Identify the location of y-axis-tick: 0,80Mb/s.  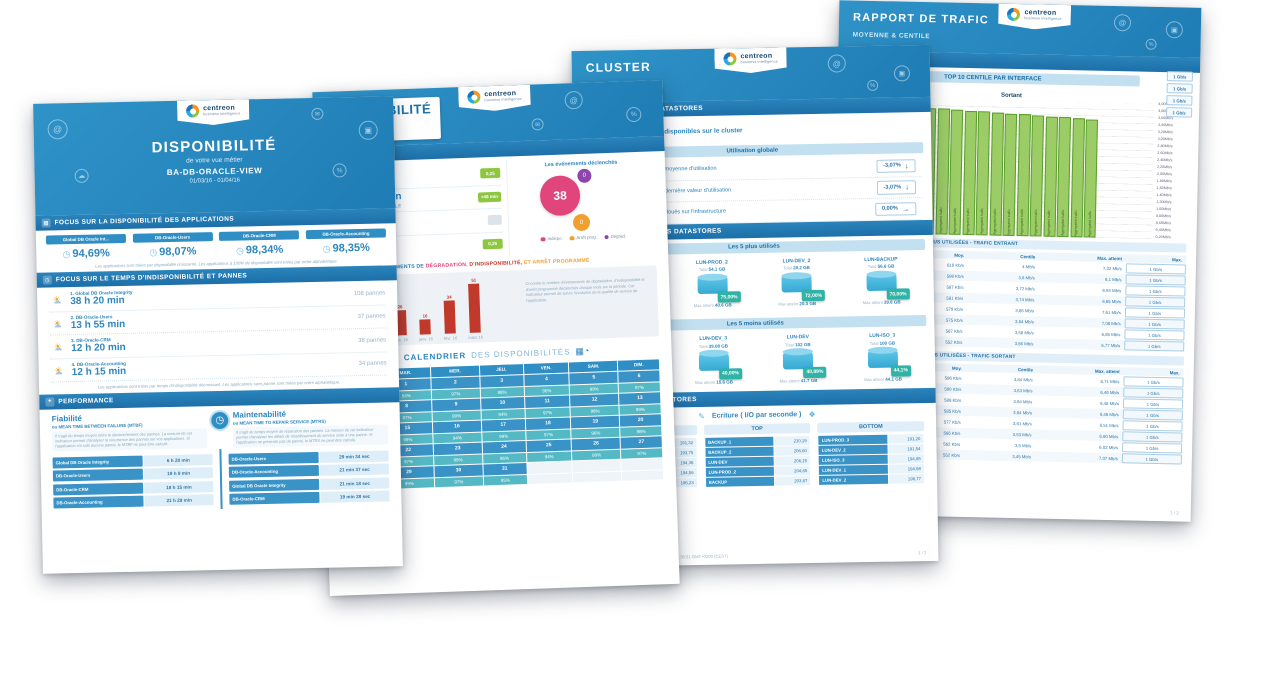
(1163, 216).